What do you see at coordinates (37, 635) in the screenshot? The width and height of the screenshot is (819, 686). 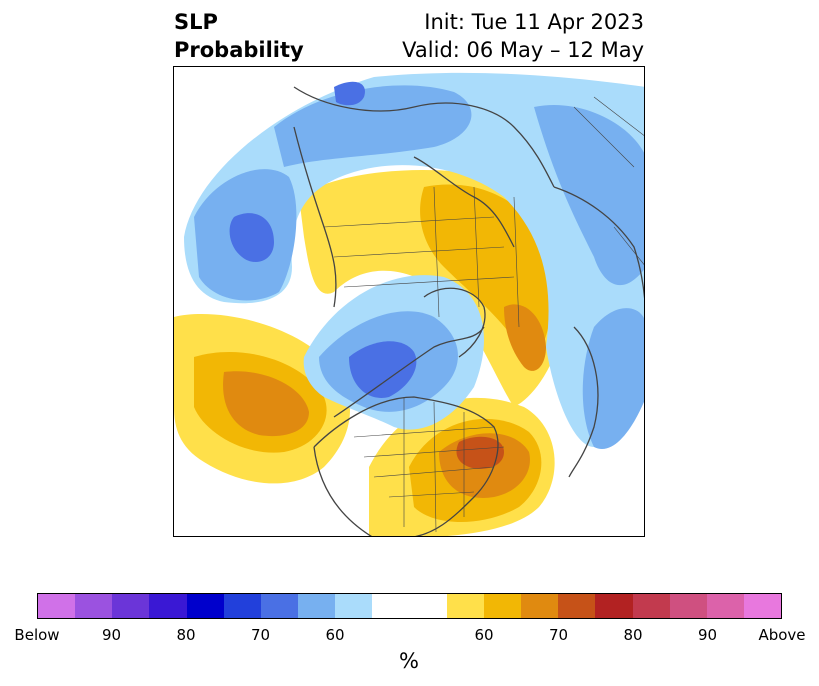 I see `colorbar-tick-label: Below` at bounding box center [37, 635].